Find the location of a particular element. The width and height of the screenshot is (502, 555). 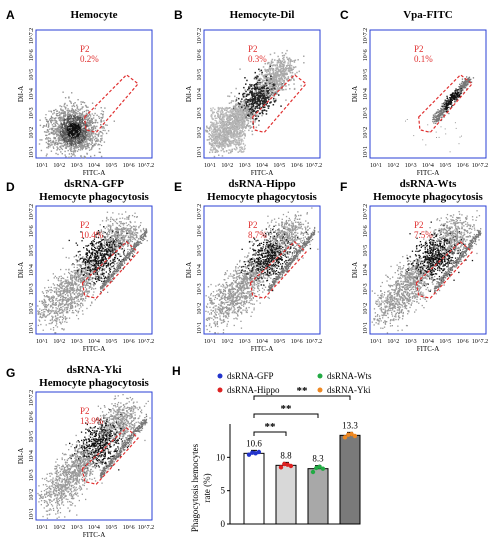

legend-label: dsRNA-Yki is located at coordinates (349, 390).